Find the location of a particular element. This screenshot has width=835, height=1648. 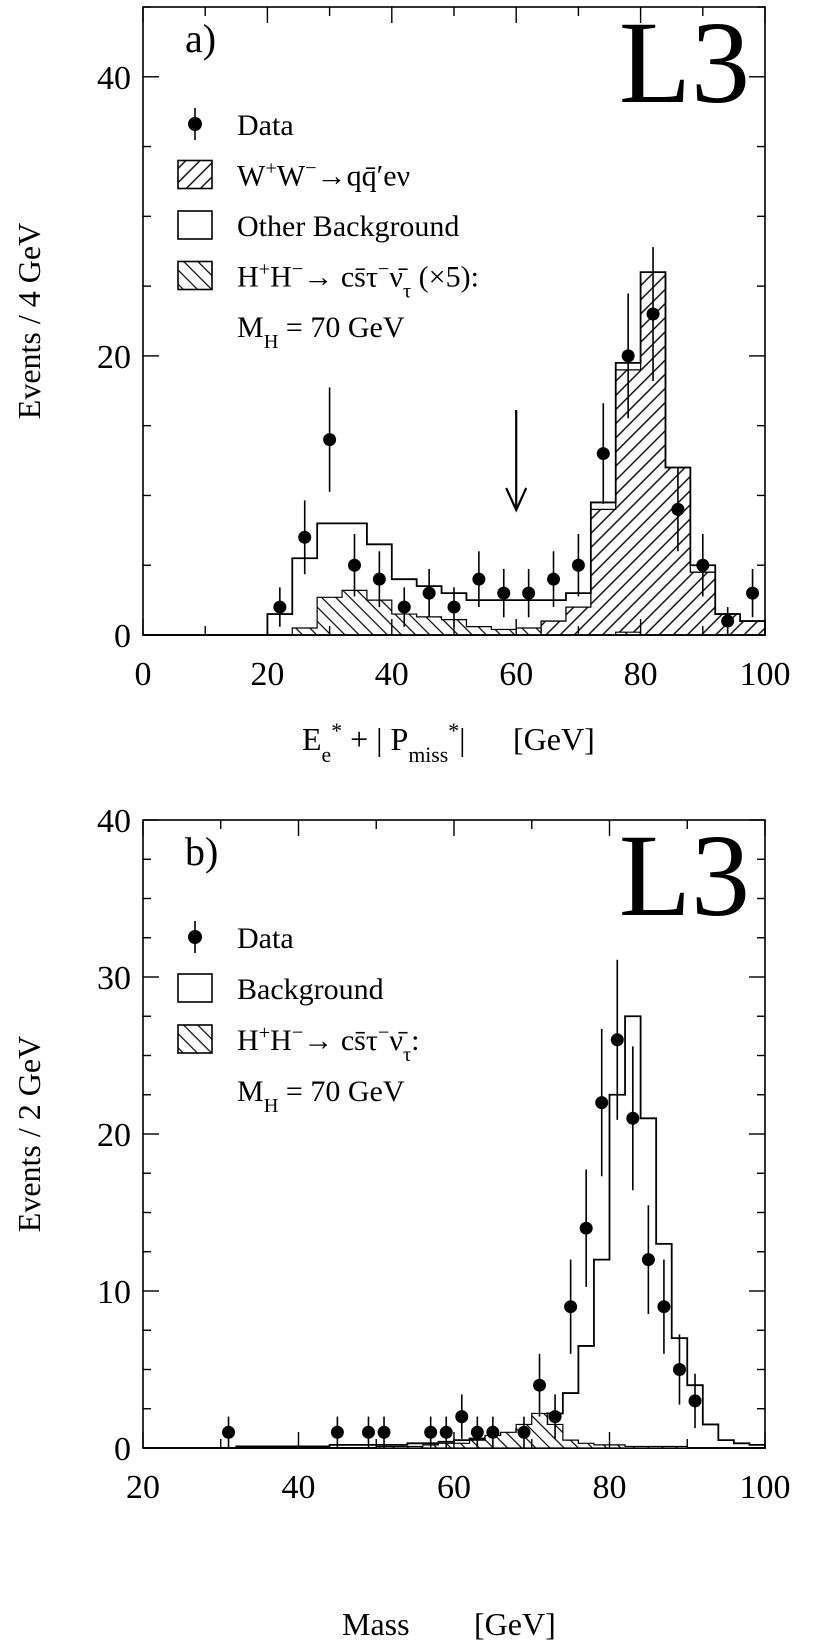

legend-label-bkg: Background is located at coordinates (310, 989).